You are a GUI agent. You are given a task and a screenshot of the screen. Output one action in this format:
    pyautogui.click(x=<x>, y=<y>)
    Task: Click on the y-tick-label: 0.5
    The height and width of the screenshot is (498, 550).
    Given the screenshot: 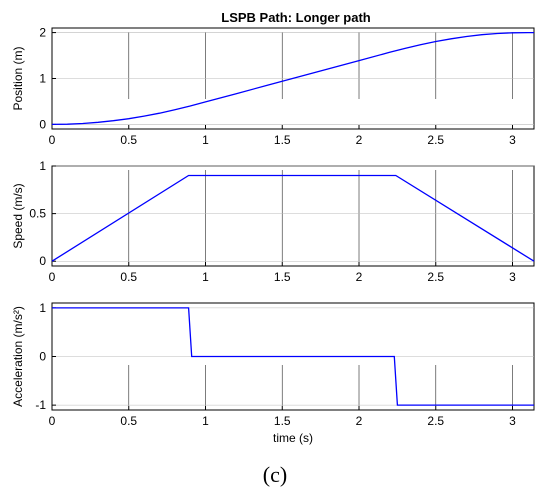 What is the action you would take?
    pyautogui.click(x=37, y=214)
    